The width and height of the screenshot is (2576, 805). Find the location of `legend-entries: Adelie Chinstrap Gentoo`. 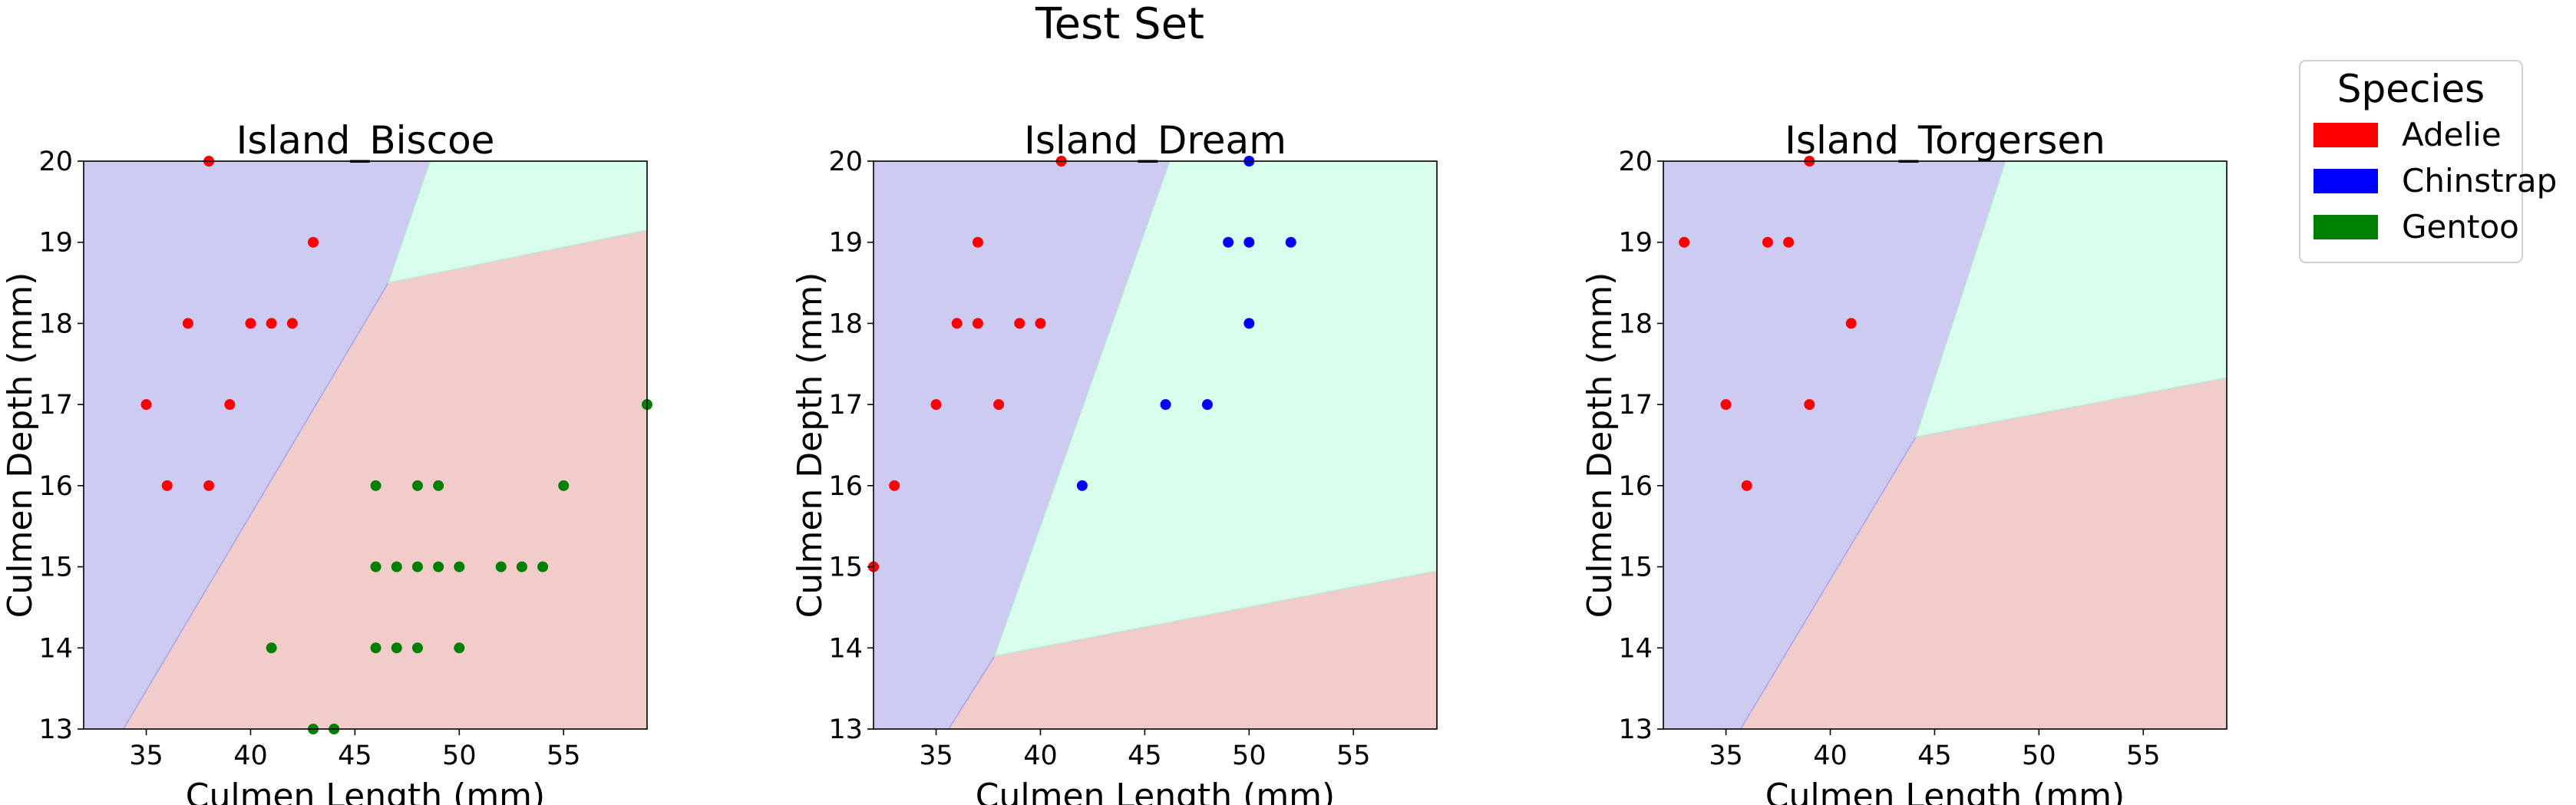

legend-entries: Adelie Chinstrap Gentoo is located at coordinates (2435, 181).